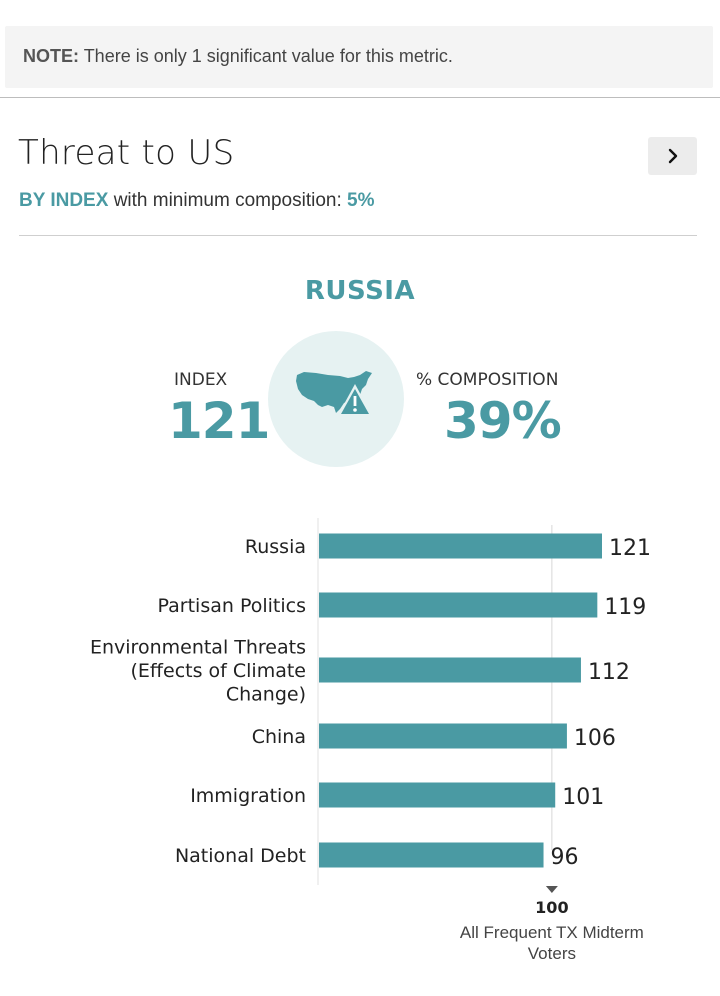 The image size is (720, 996). What do you see at coordinates (64, 200) in the screenshot?
I see `index-mode-label: BY INDEX` at bounding box center [64, 200].